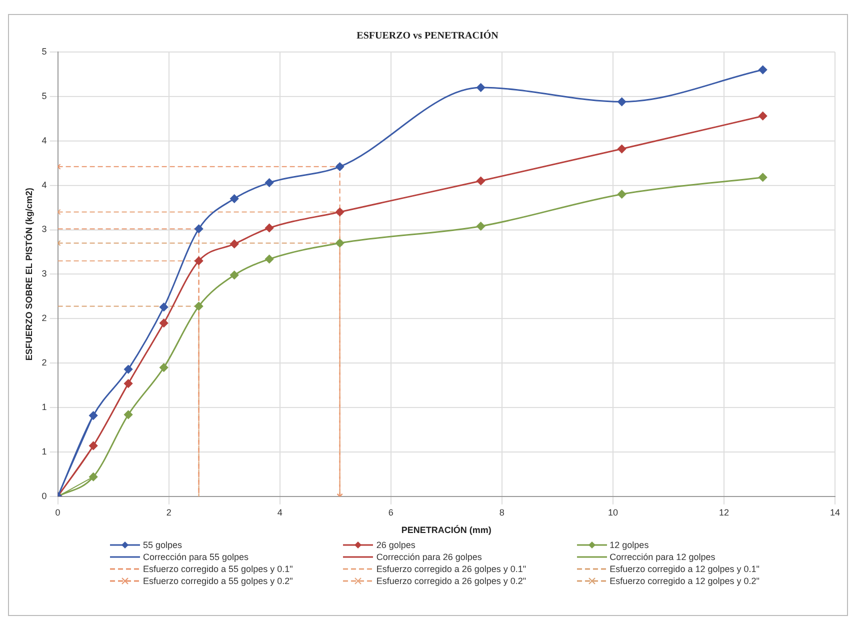 Image resolution: width=855 pixels, height=623 pixels. What do you see at coordinates (685, 581) in the screenshot?
I see `legend-label: Esfuerzo corregido a 12 golpes y 0.2"` at bounding box center [685, 581].